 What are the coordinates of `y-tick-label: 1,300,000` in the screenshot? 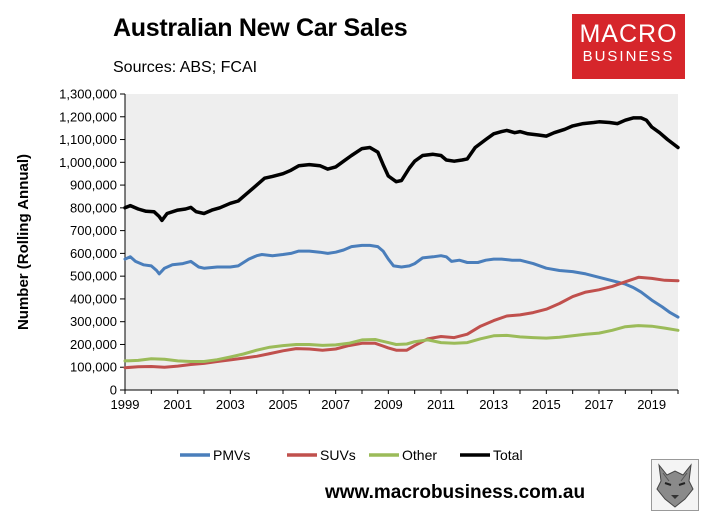 It's located at (88, 94).